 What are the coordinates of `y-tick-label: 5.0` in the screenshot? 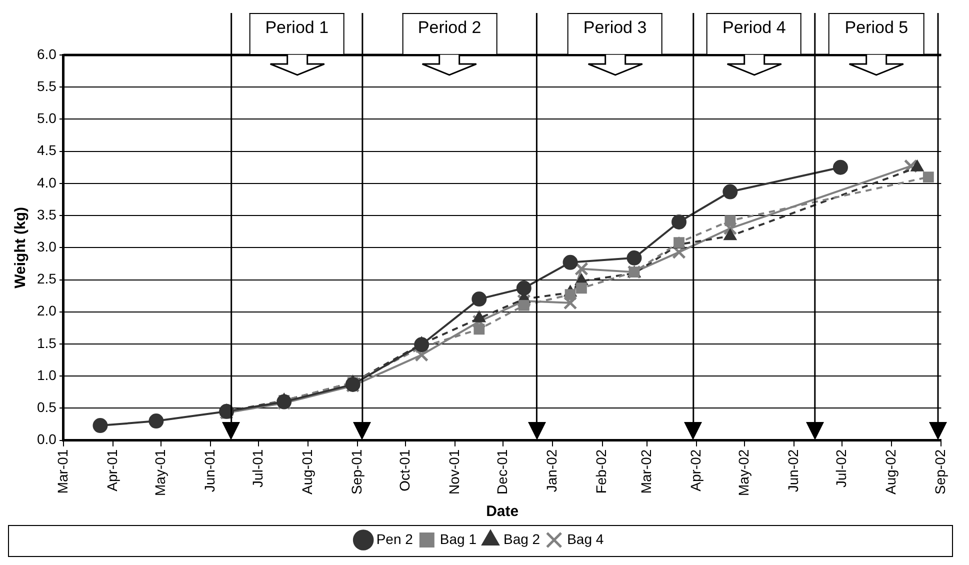 It's located at (46, 118).